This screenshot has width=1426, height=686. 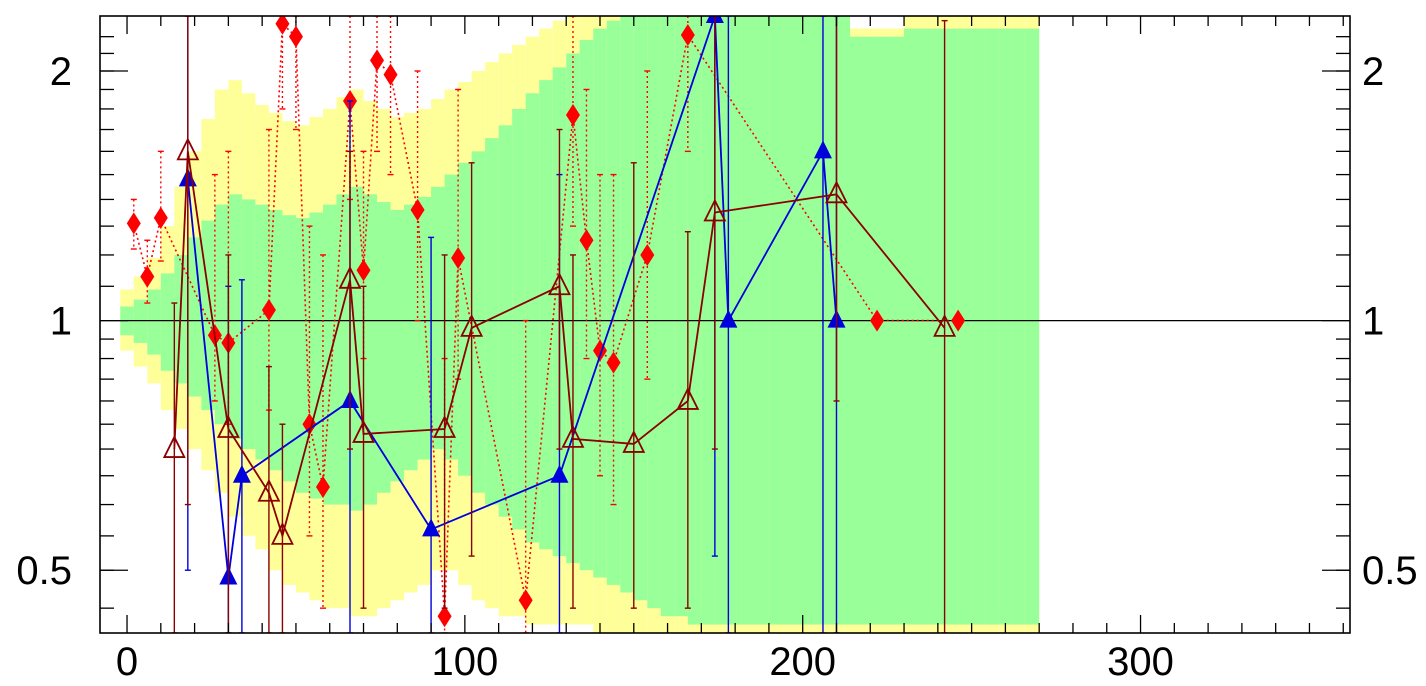 I want to click on x-tick-label: 100, so click(x=464, y=660).